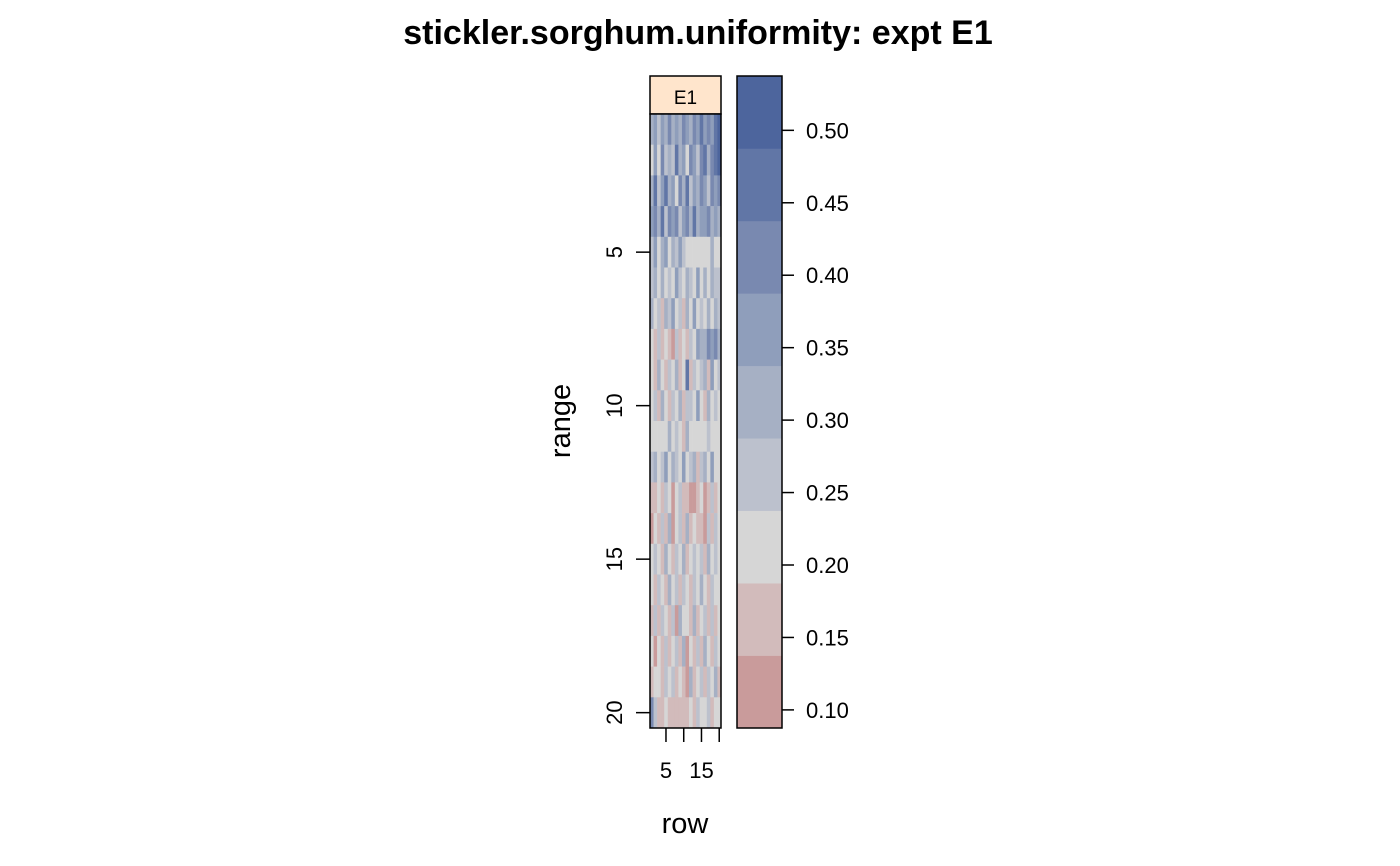  Describe the element at coordinates (614, 252) in the screenshot. I see `y-tick-label: 5` at that location.